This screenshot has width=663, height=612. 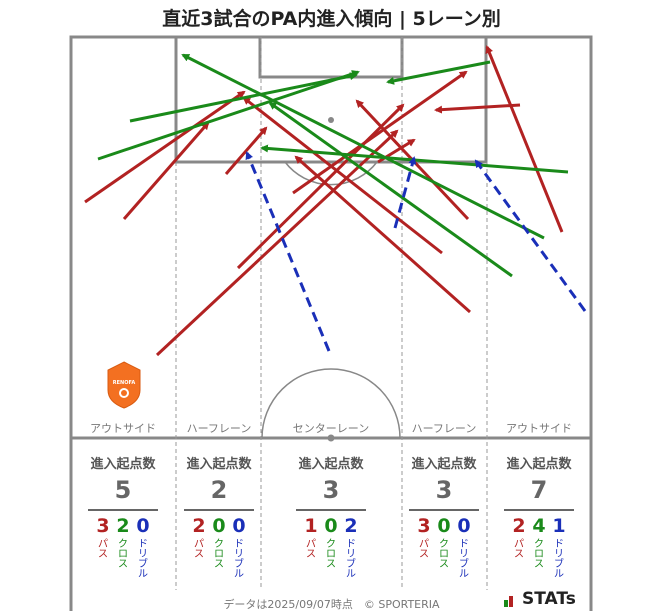 What do you see at coordinates (331, 403) in the screenshot?
I see `center-circle` at bounding box center [331, 403].